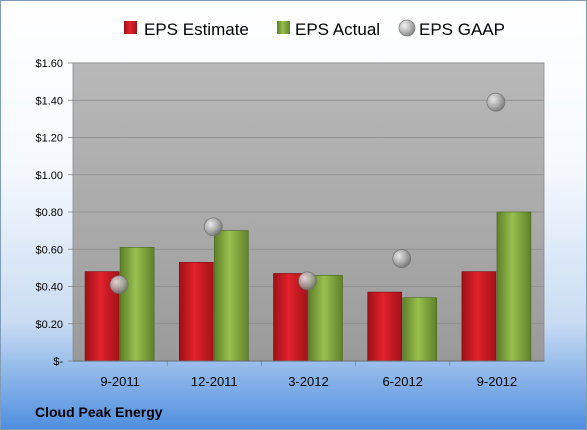 The width and height of the screenshot is (587, 430). What do you see at coordinates (49, 325) in the screenshot?
I see `y-tick-label: $0.20` at bounding box center [49, 325].